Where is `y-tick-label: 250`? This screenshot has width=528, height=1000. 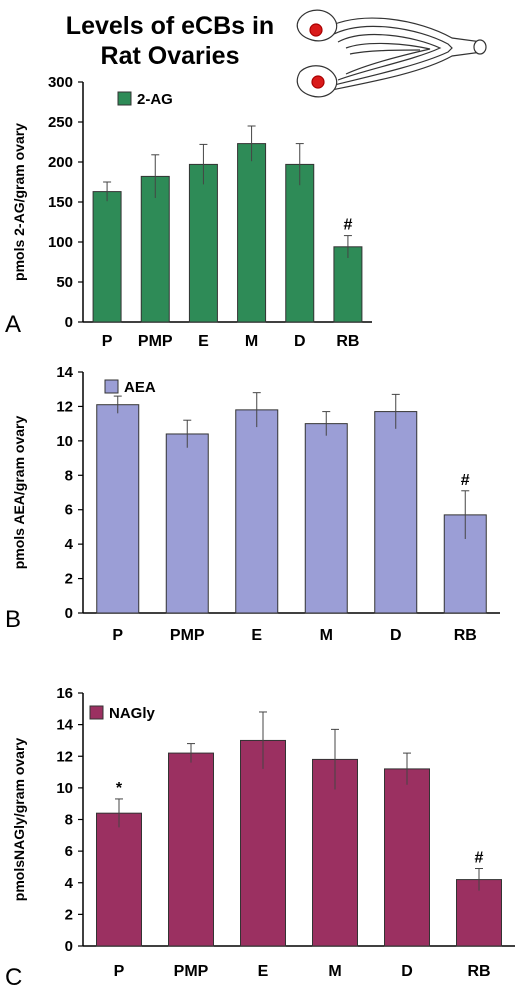 y-tick-label: 250 is located at coordinates (60, 122).